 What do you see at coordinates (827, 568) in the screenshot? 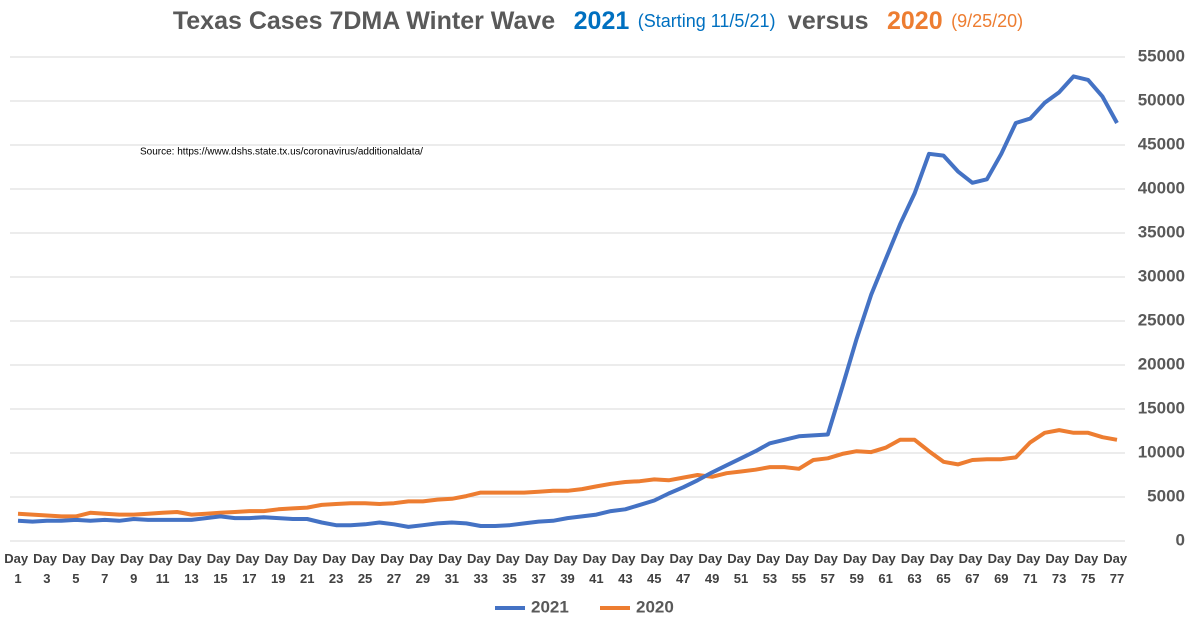
I see `x-tick-label: Day 57` at bounding box center [827, 568].